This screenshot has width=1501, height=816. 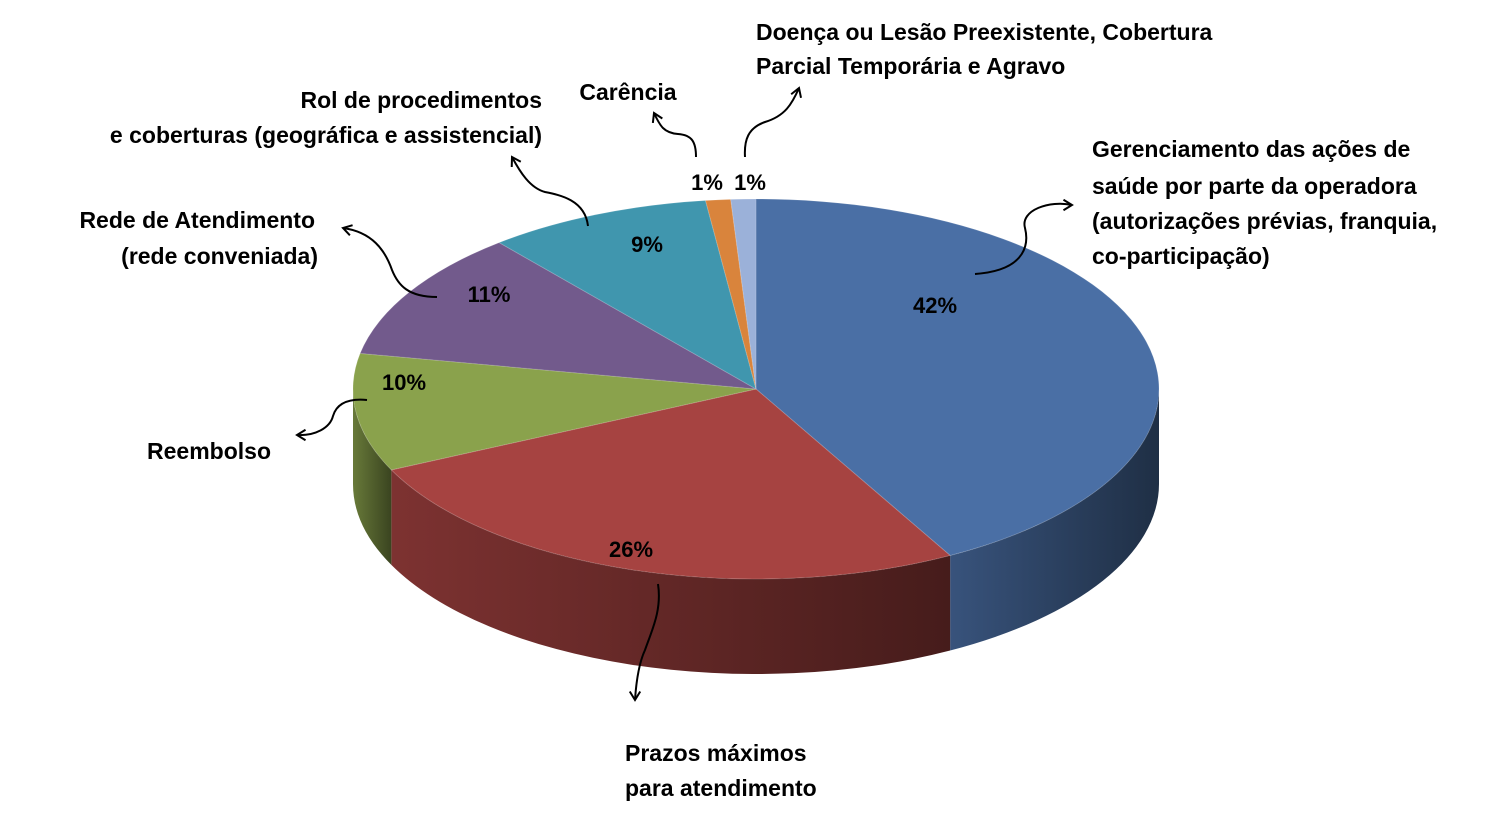 What do you see at coordinates (1181, 256) in the screenshot?
I see `category-label-0-line-3: co-participação)` at bounding box center [1181, 256].